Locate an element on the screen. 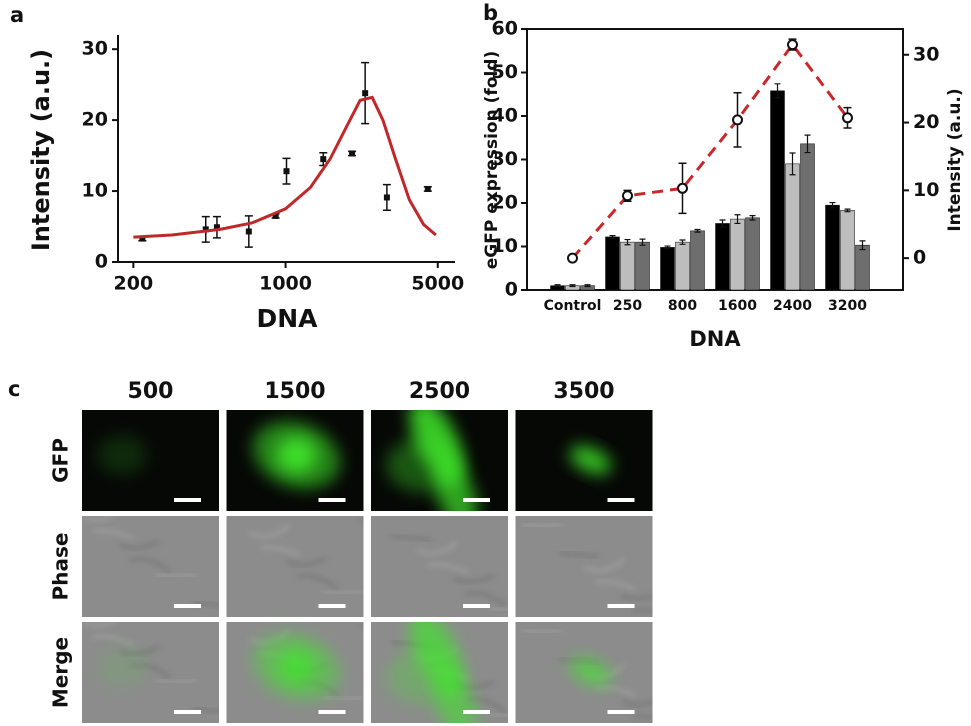 This screenshot has height=726, width=971. panel-label: a is located at coordinates (17, 15).